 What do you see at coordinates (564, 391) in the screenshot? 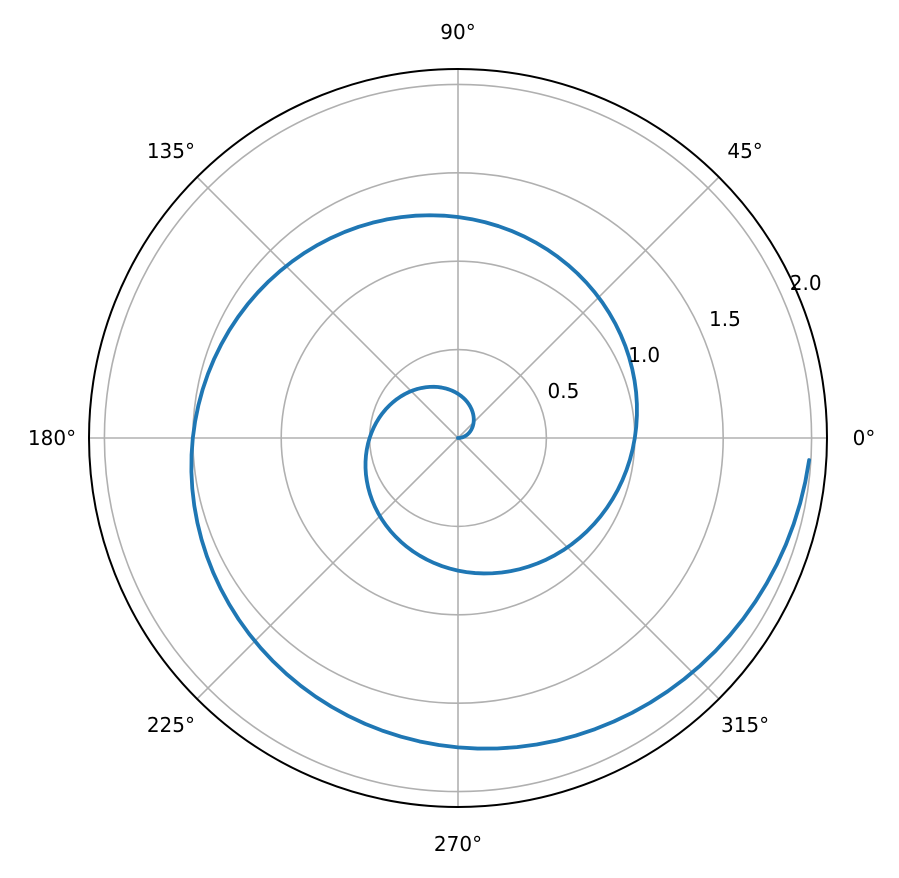
I see `r-tick-label-0.5: 0.5` at bounding box center [564, 391].